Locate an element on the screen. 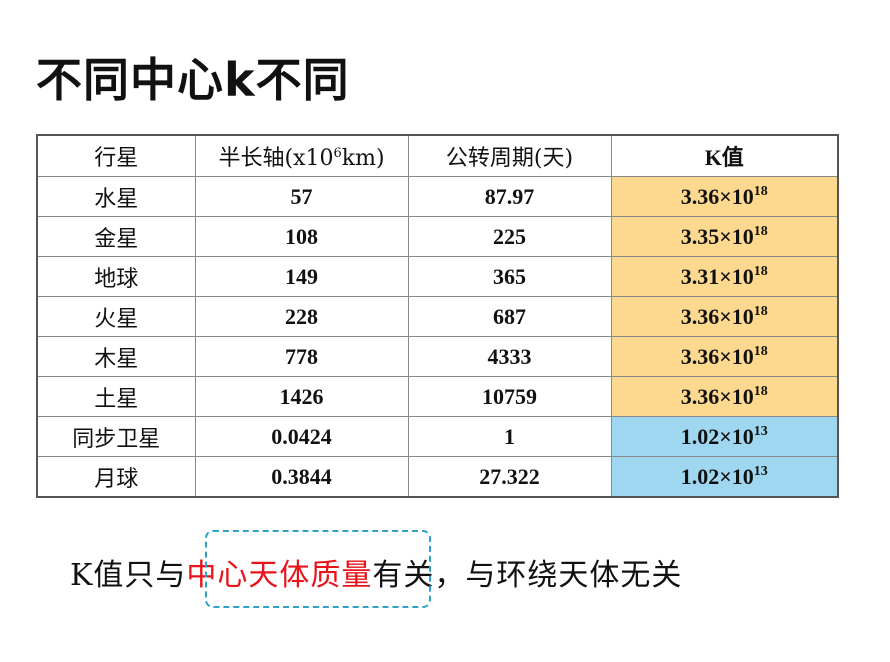 This screenshot has height=662, width=890. k-value: 3.31×1018 is located at coordinates (724, 276).